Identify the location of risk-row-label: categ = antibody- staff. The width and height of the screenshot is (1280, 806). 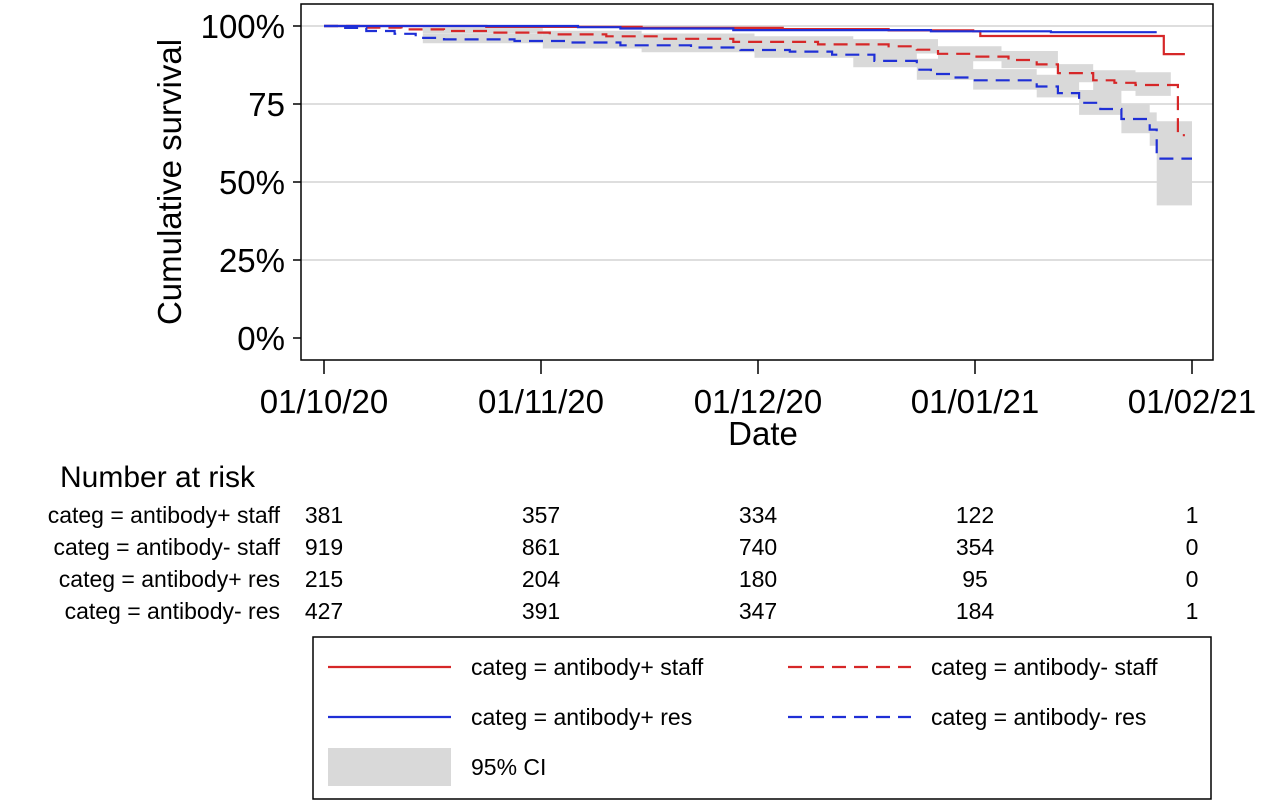
(166, 547).